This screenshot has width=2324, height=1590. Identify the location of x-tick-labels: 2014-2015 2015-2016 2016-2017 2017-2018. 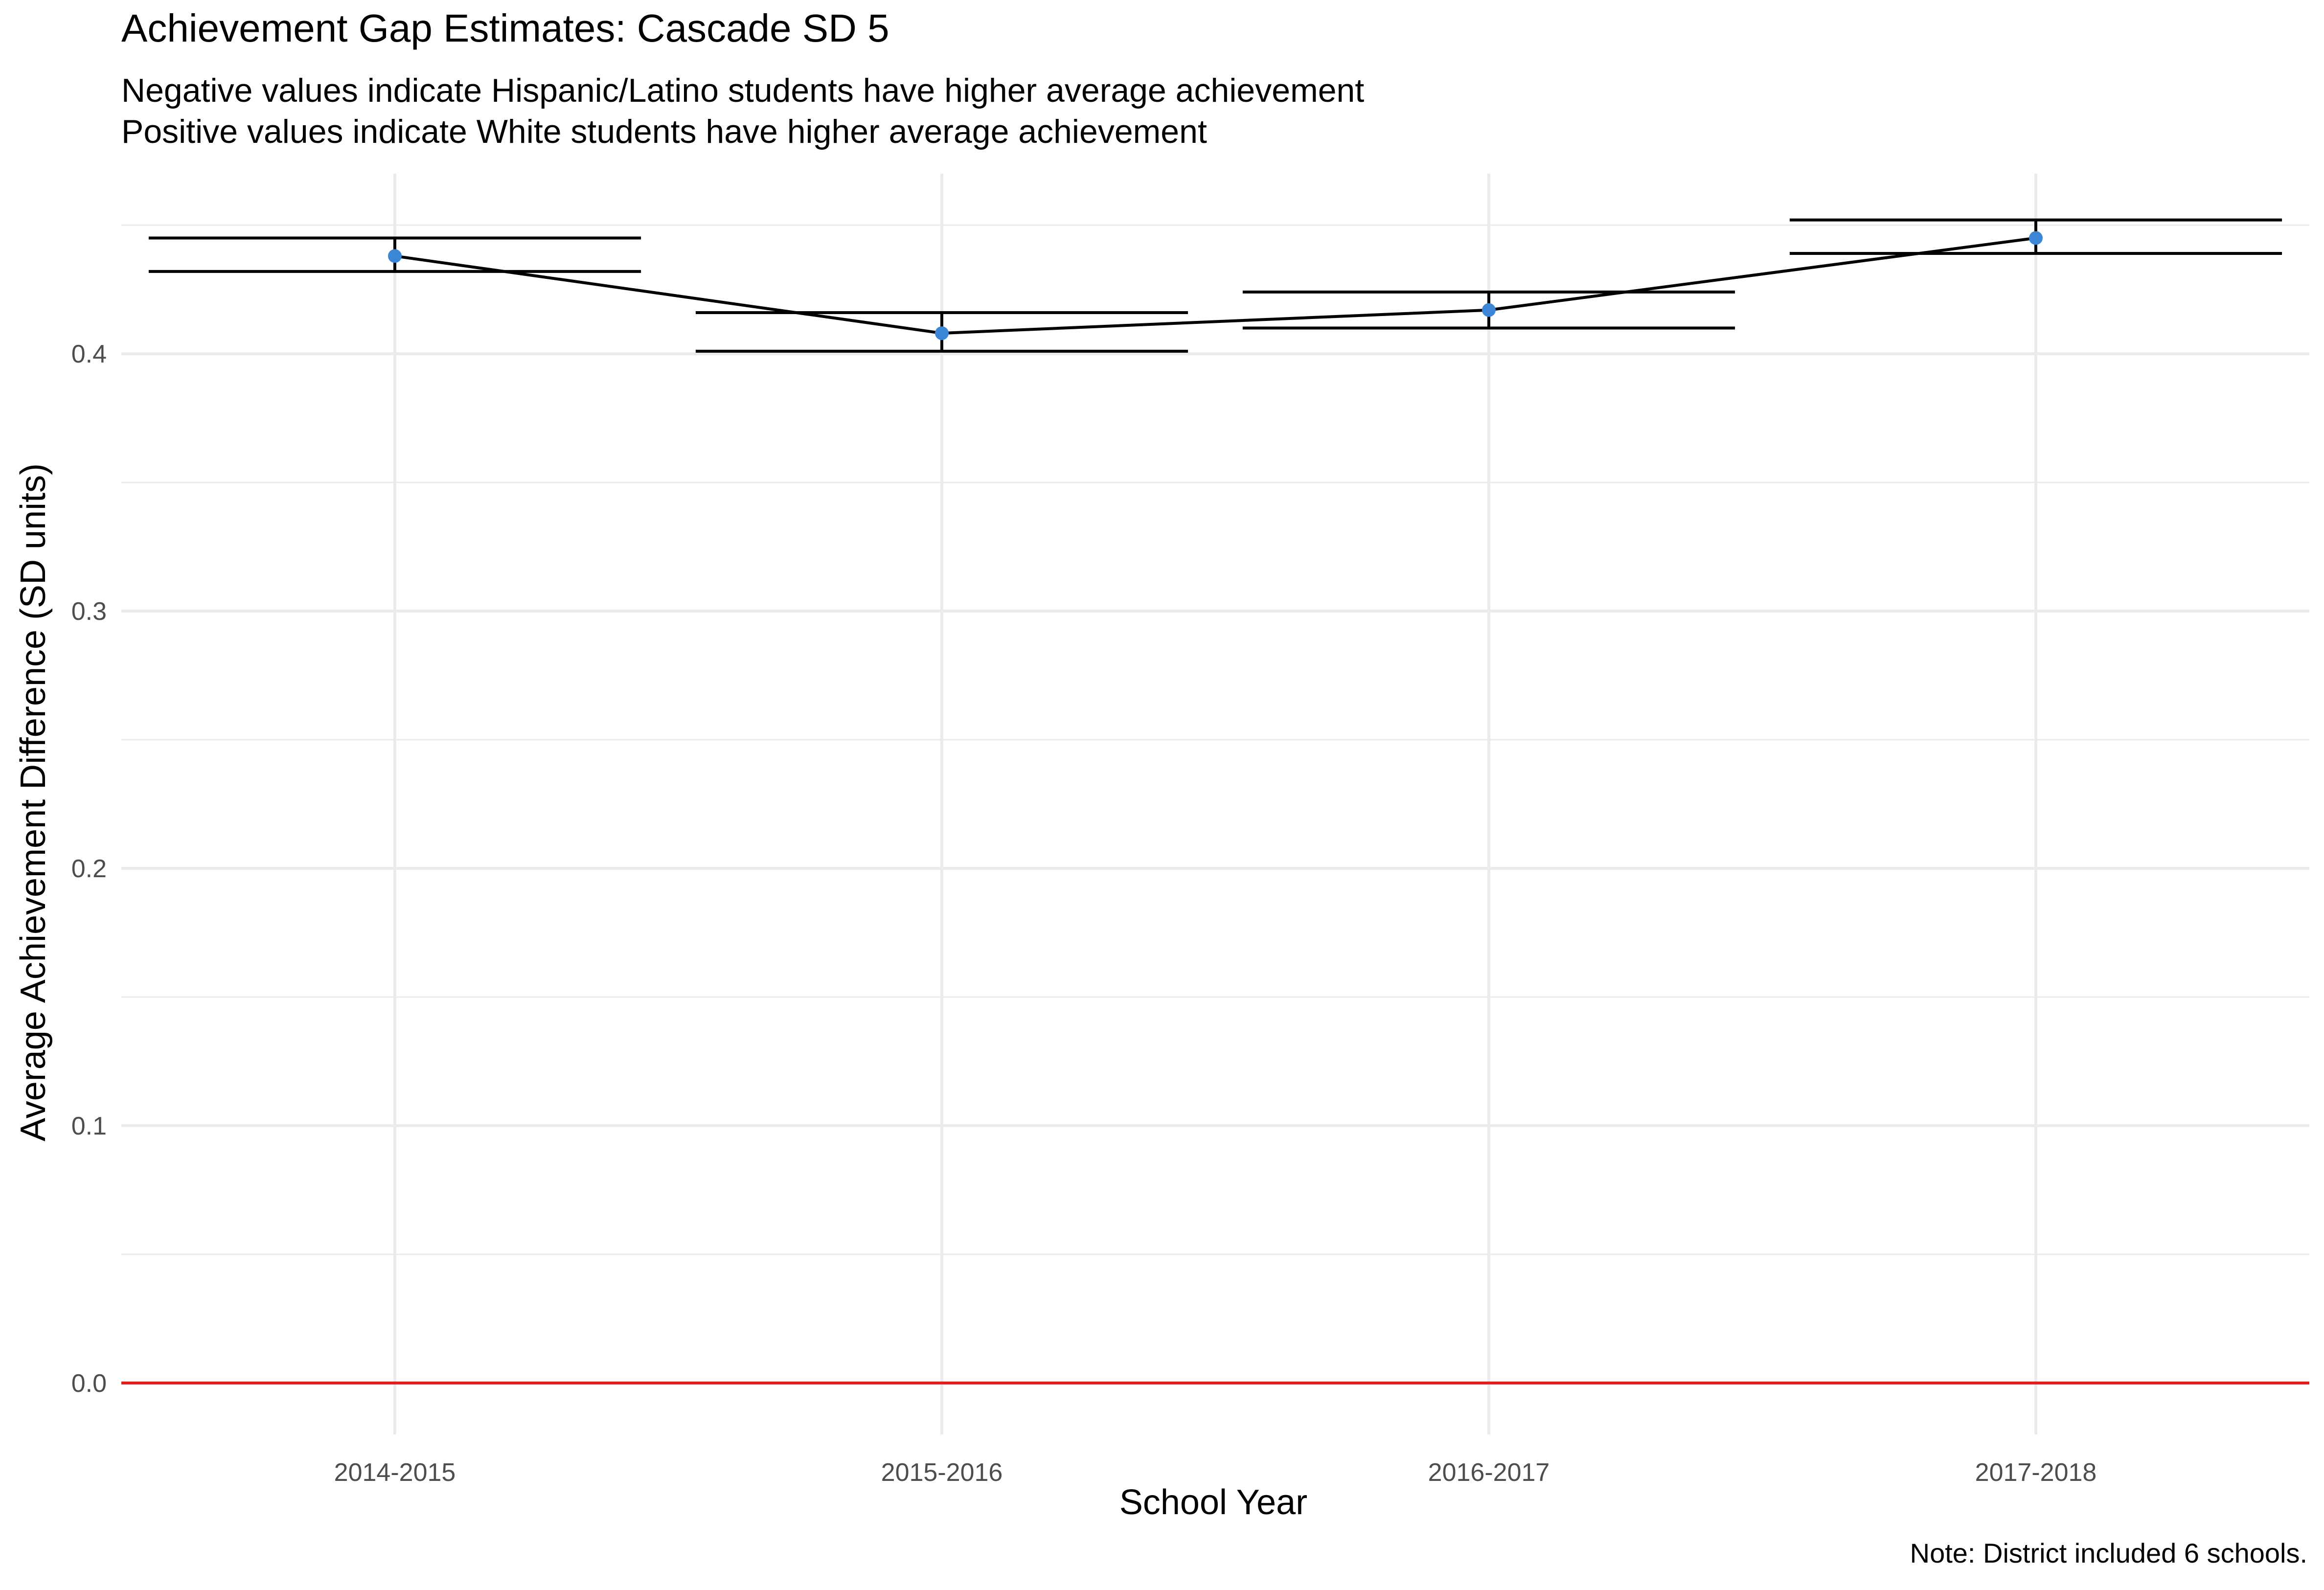
(1216, 1473).